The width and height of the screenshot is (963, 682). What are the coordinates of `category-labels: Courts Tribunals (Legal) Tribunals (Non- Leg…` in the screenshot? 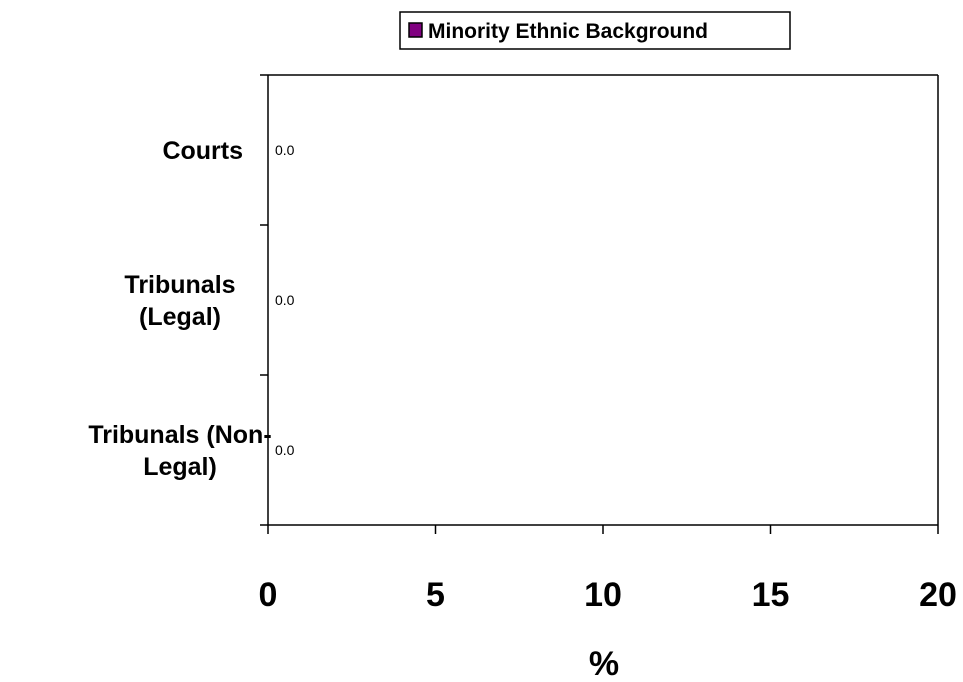 It's located at (179, 309).